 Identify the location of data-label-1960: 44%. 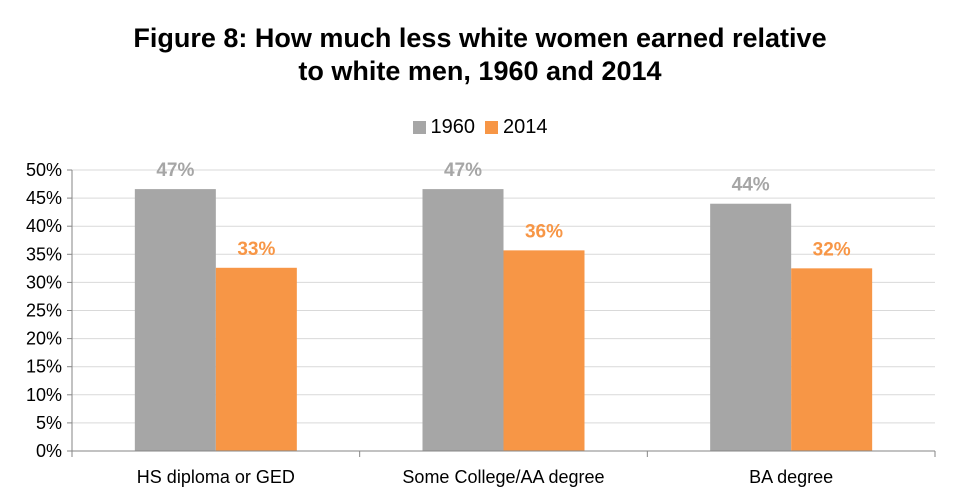
(751, 185).